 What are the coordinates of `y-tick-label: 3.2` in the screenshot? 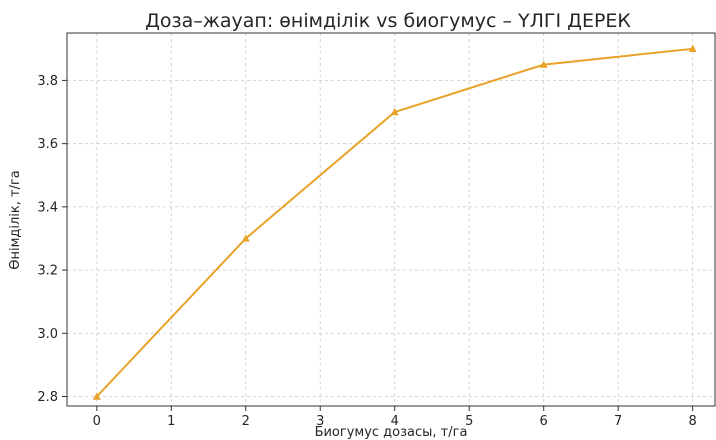 It's located at (47, 271).